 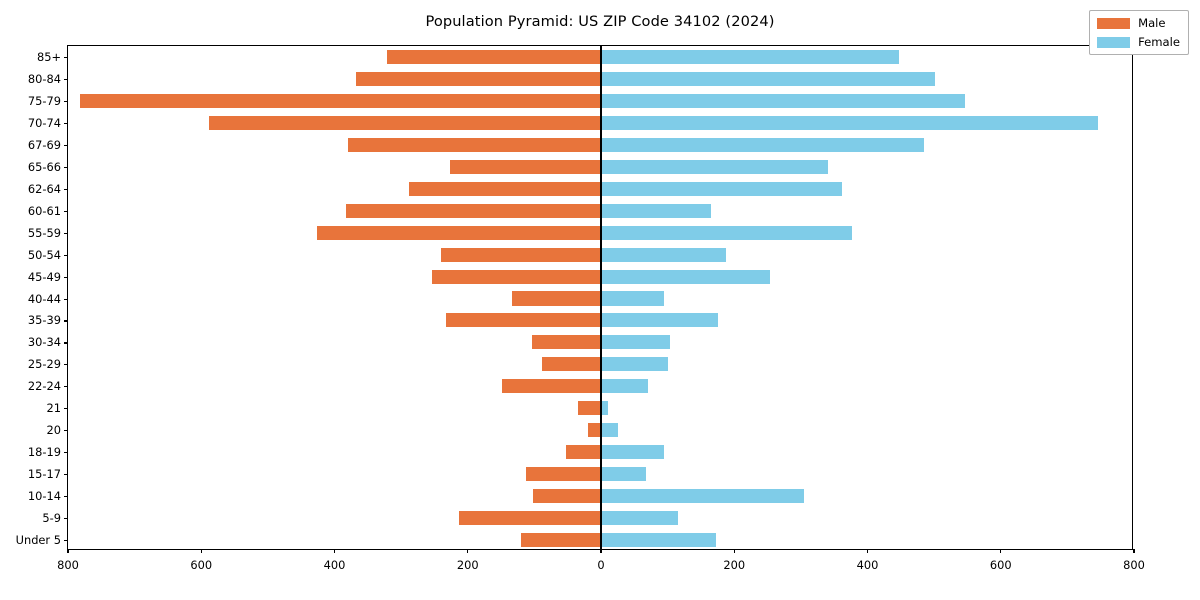 I want to click on legend-entry: Male, so click(x=1138, y=23).